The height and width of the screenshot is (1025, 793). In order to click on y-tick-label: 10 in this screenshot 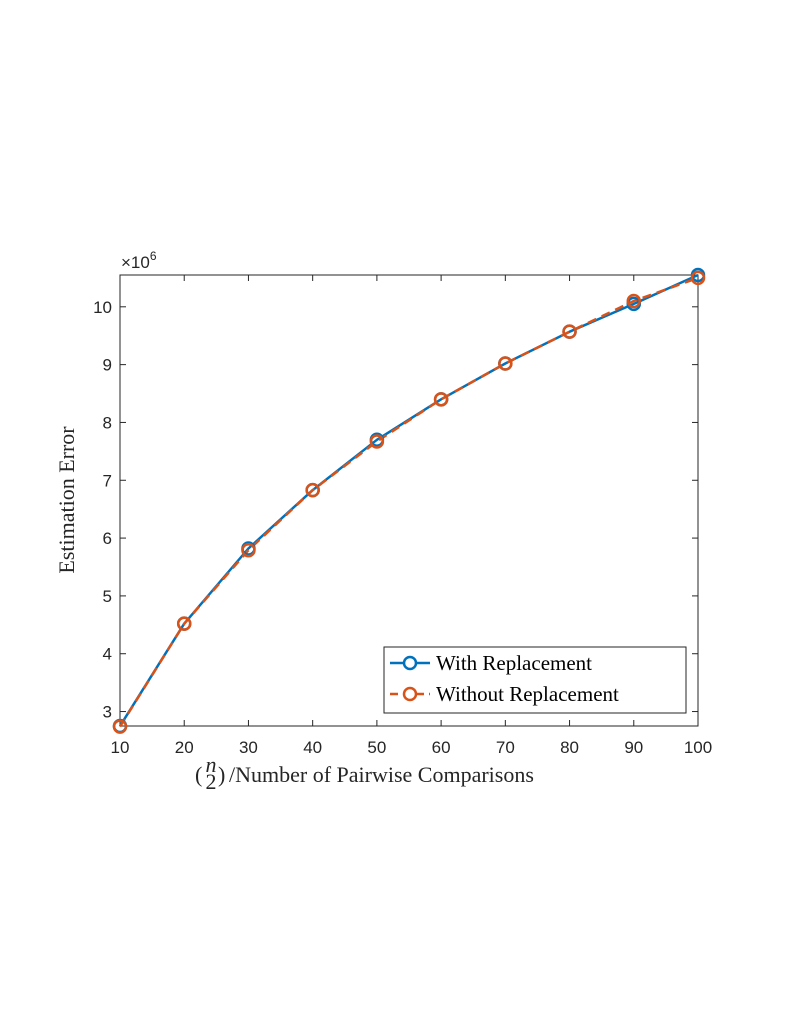, I will do `click(102, 307)`.